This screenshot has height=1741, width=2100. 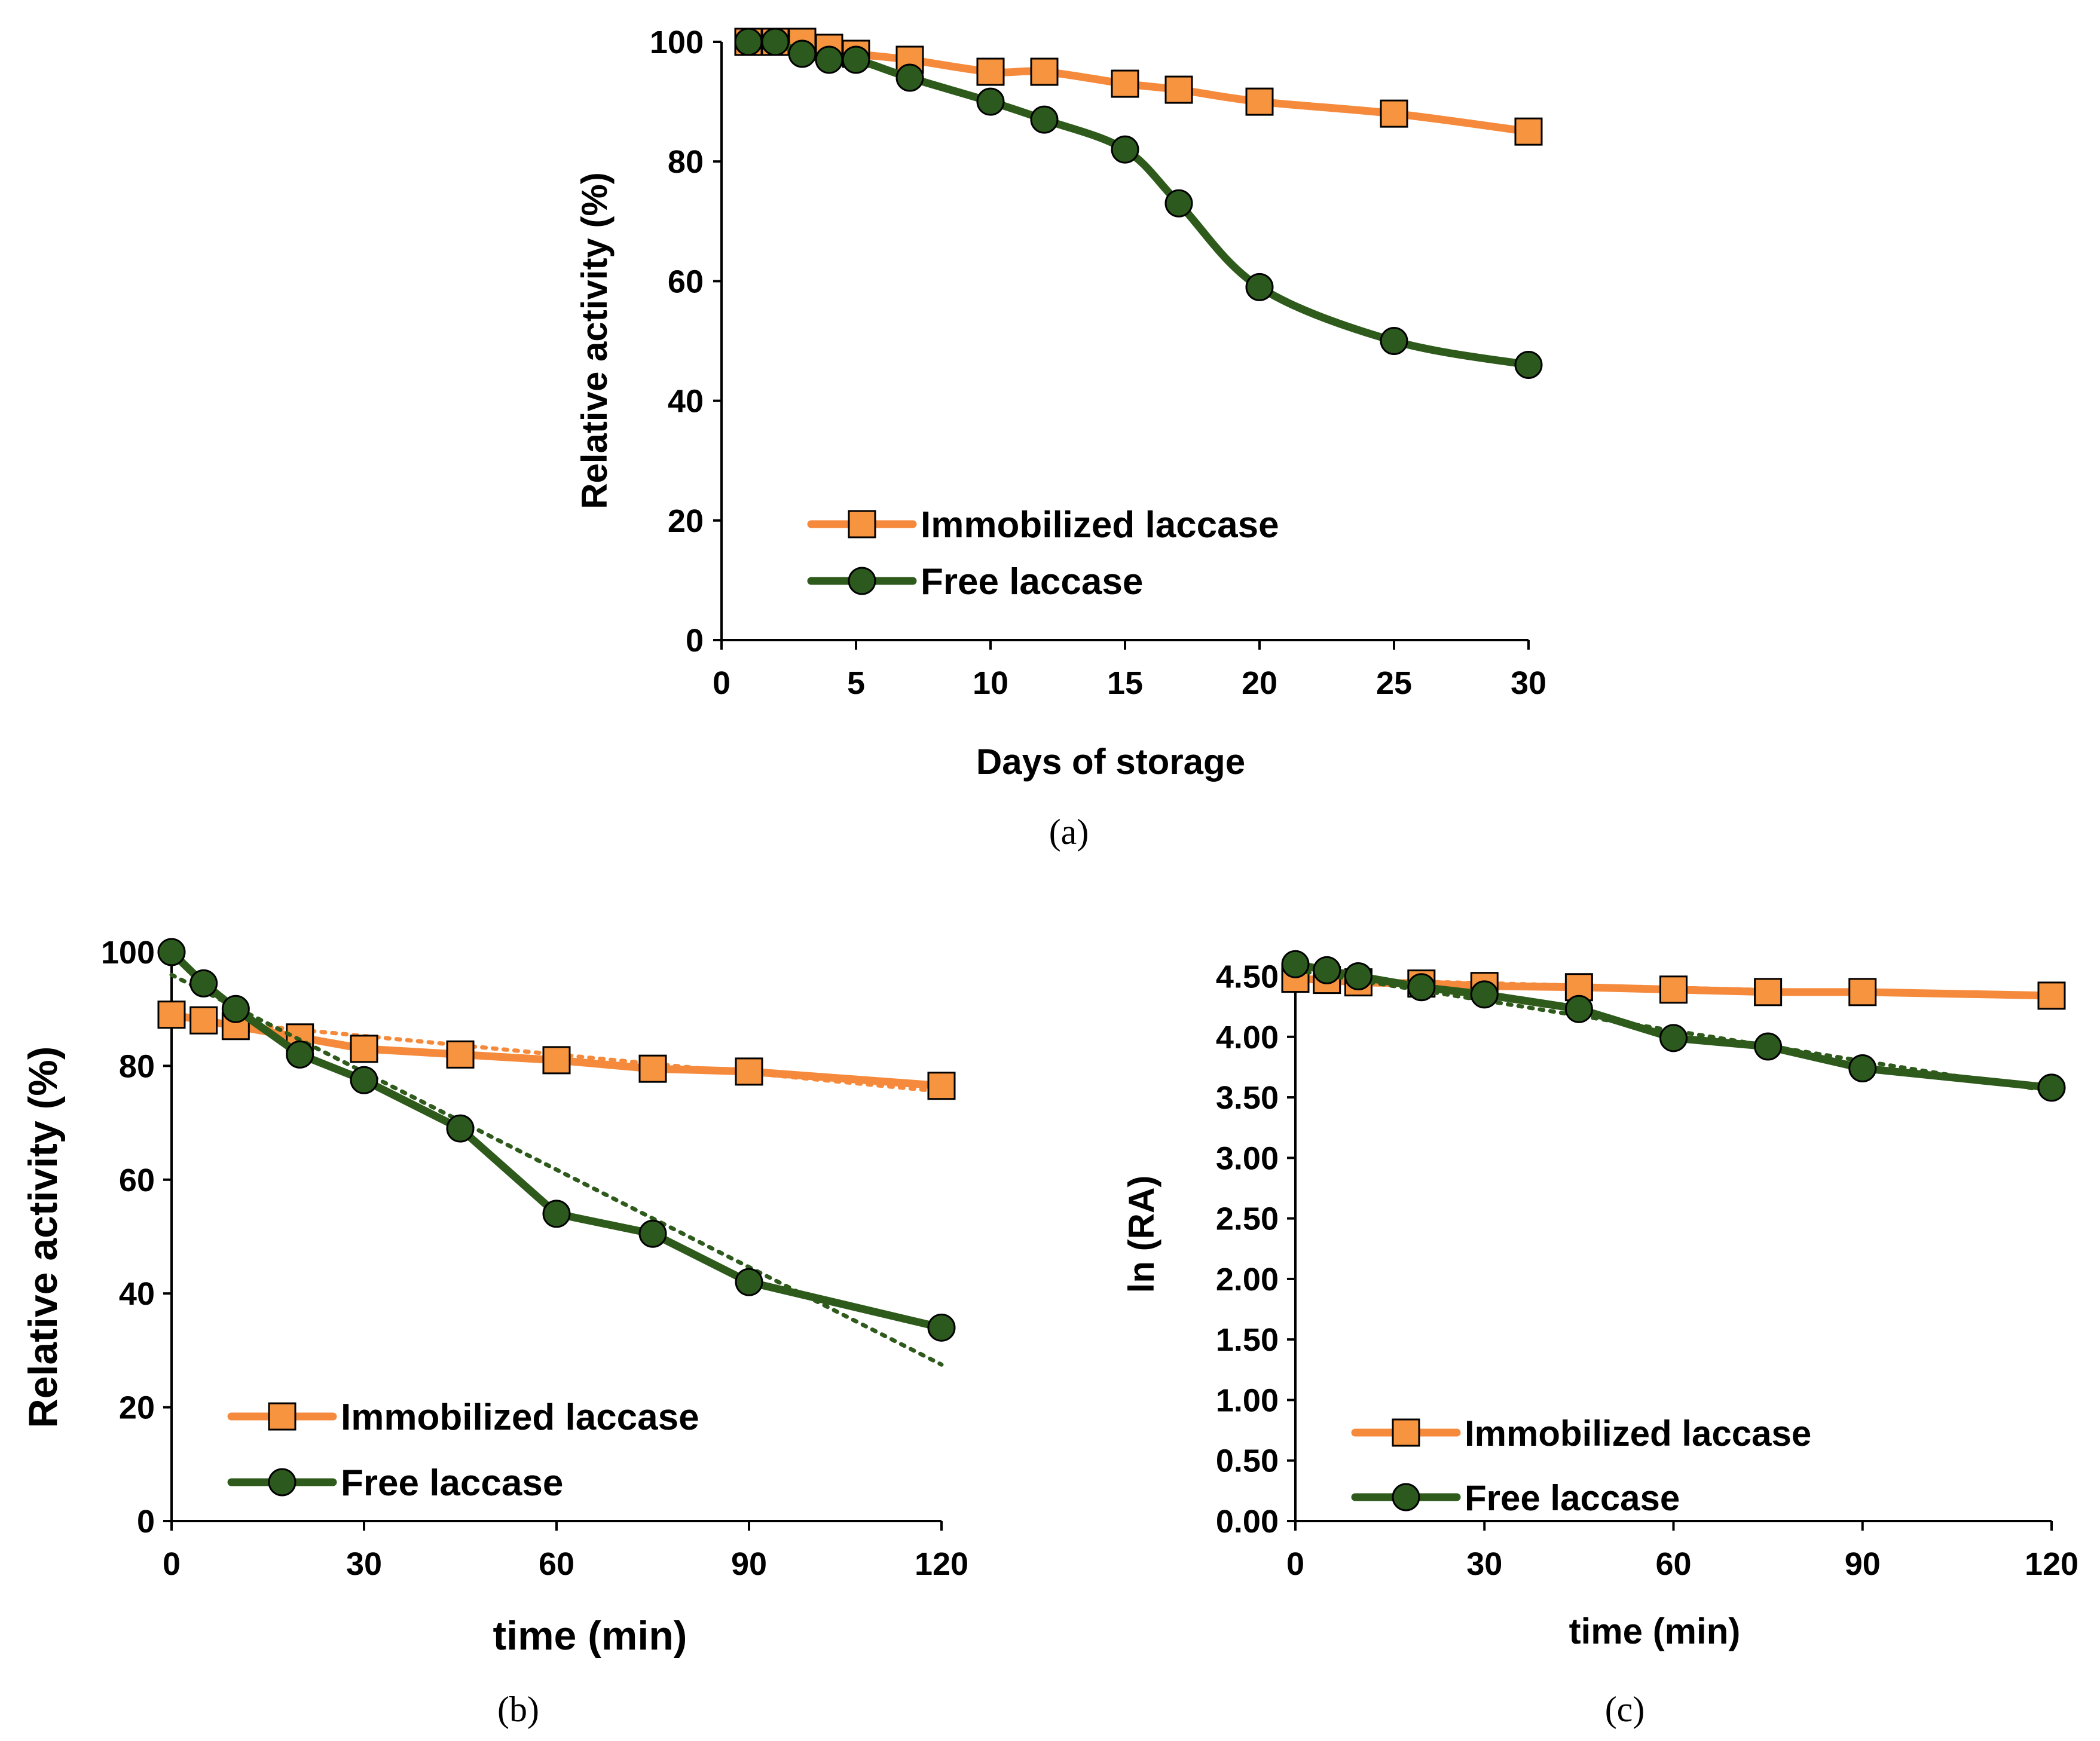 What do you see at coordinates (686, 521) in the screenshot?
I see `y-tick-label: 20` at bounding box center [686, 521].